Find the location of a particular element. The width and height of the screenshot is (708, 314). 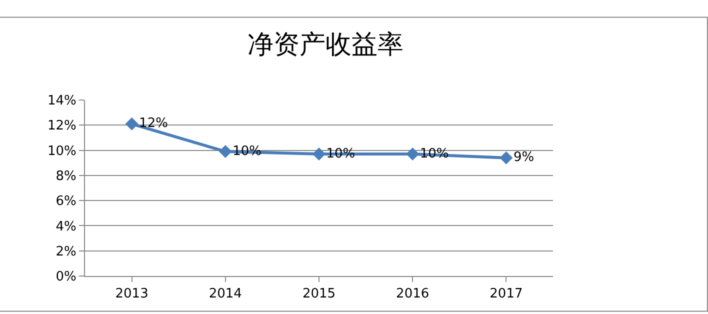

x-tick-label: 2013 is located at coordinates (131, 294).